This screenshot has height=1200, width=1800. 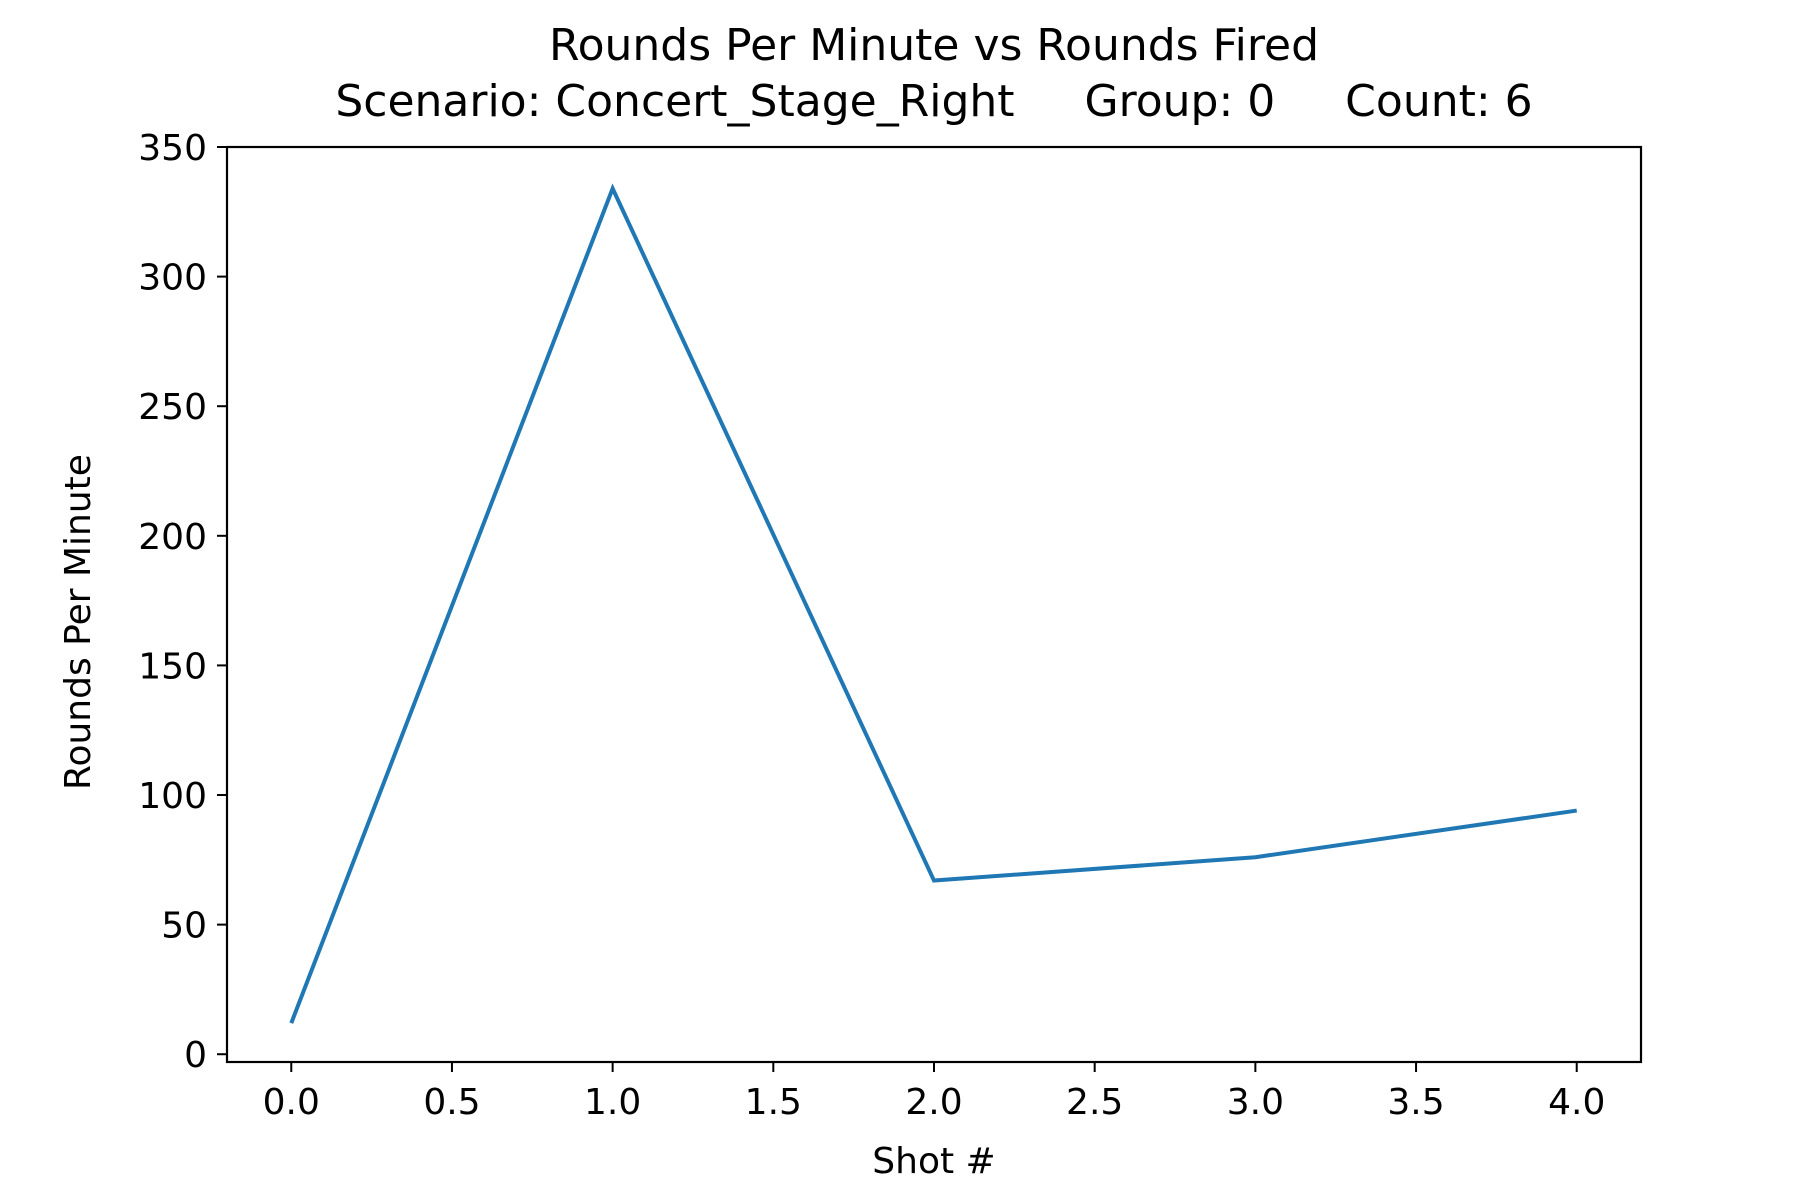 I want to click on y-tick-label: 150, so click(x=172, y=666).